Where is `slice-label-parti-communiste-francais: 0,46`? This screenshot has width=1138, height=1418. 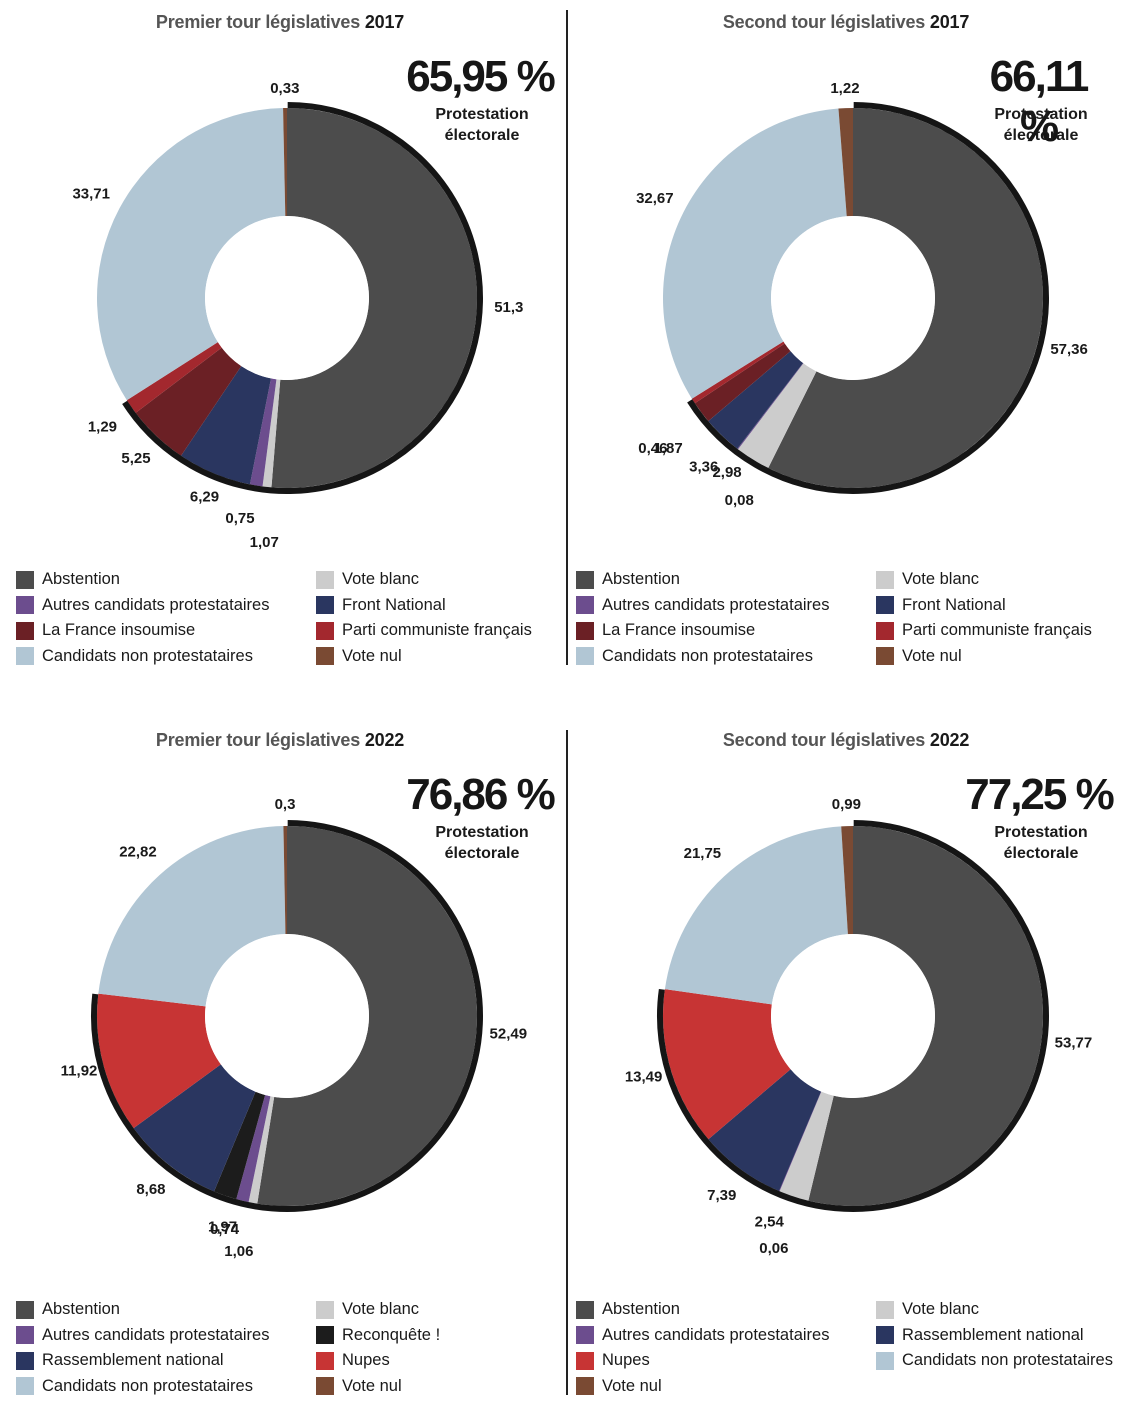 slice-label-parti-communiste-francais: 0,46 is located at coordinates (652, 448).